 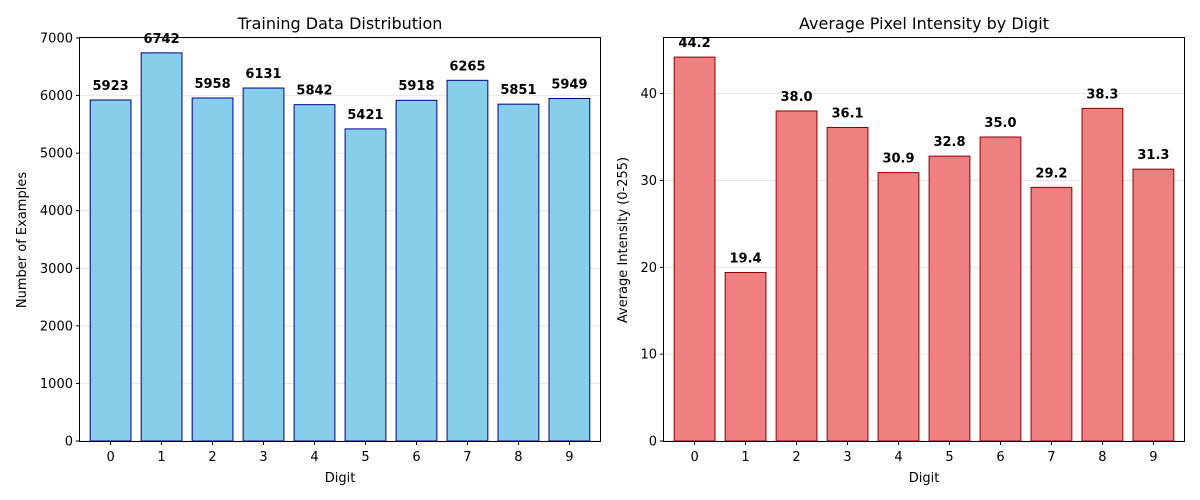 What do you see at coordinates (365, 115) in the screenshot?
I see `data-label: 5421` at bounding box center [365, 115].